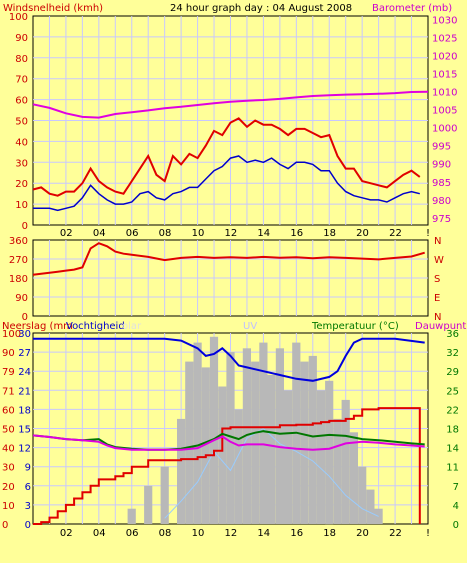 The width and height of the screenshot is (467, 563). I want to click on wind-y-tick: 0, so click(25, 226).